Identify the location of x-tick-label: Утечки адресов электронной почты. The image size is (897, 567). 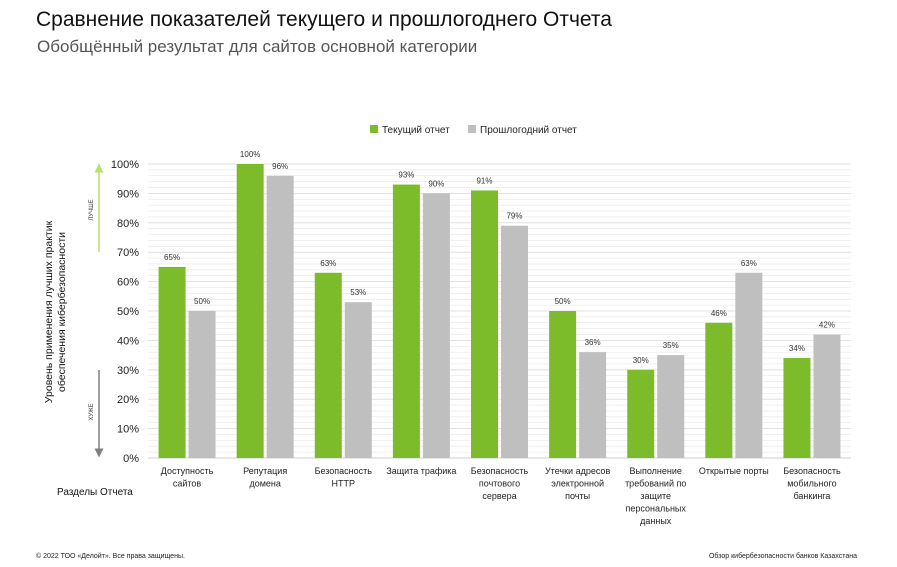
(577, 483).